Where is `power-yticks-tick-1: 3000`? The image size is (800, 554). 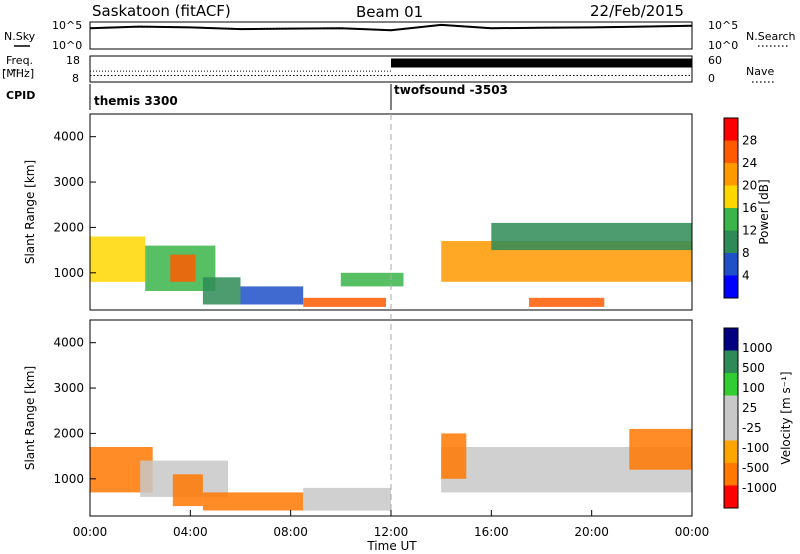
power-yticks-tick-1: 3000 is located at coordinates (68, 182).